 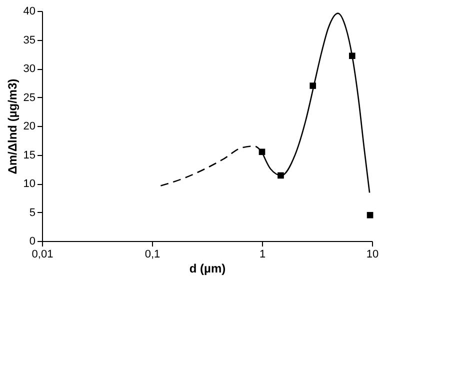 I want to click on y-tick-label: 5, so click(x=32, y=212).